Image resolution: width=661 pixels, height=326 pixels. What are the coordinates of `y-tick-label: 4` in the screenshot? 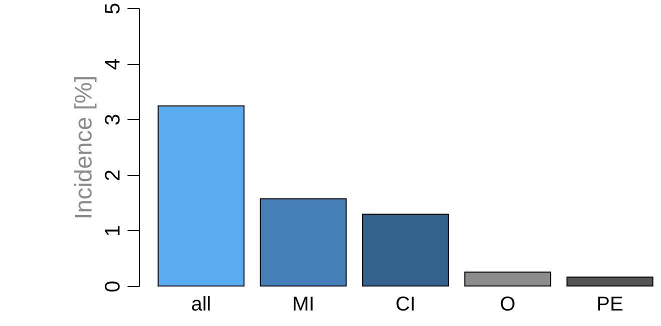 It's located at (113, 64).